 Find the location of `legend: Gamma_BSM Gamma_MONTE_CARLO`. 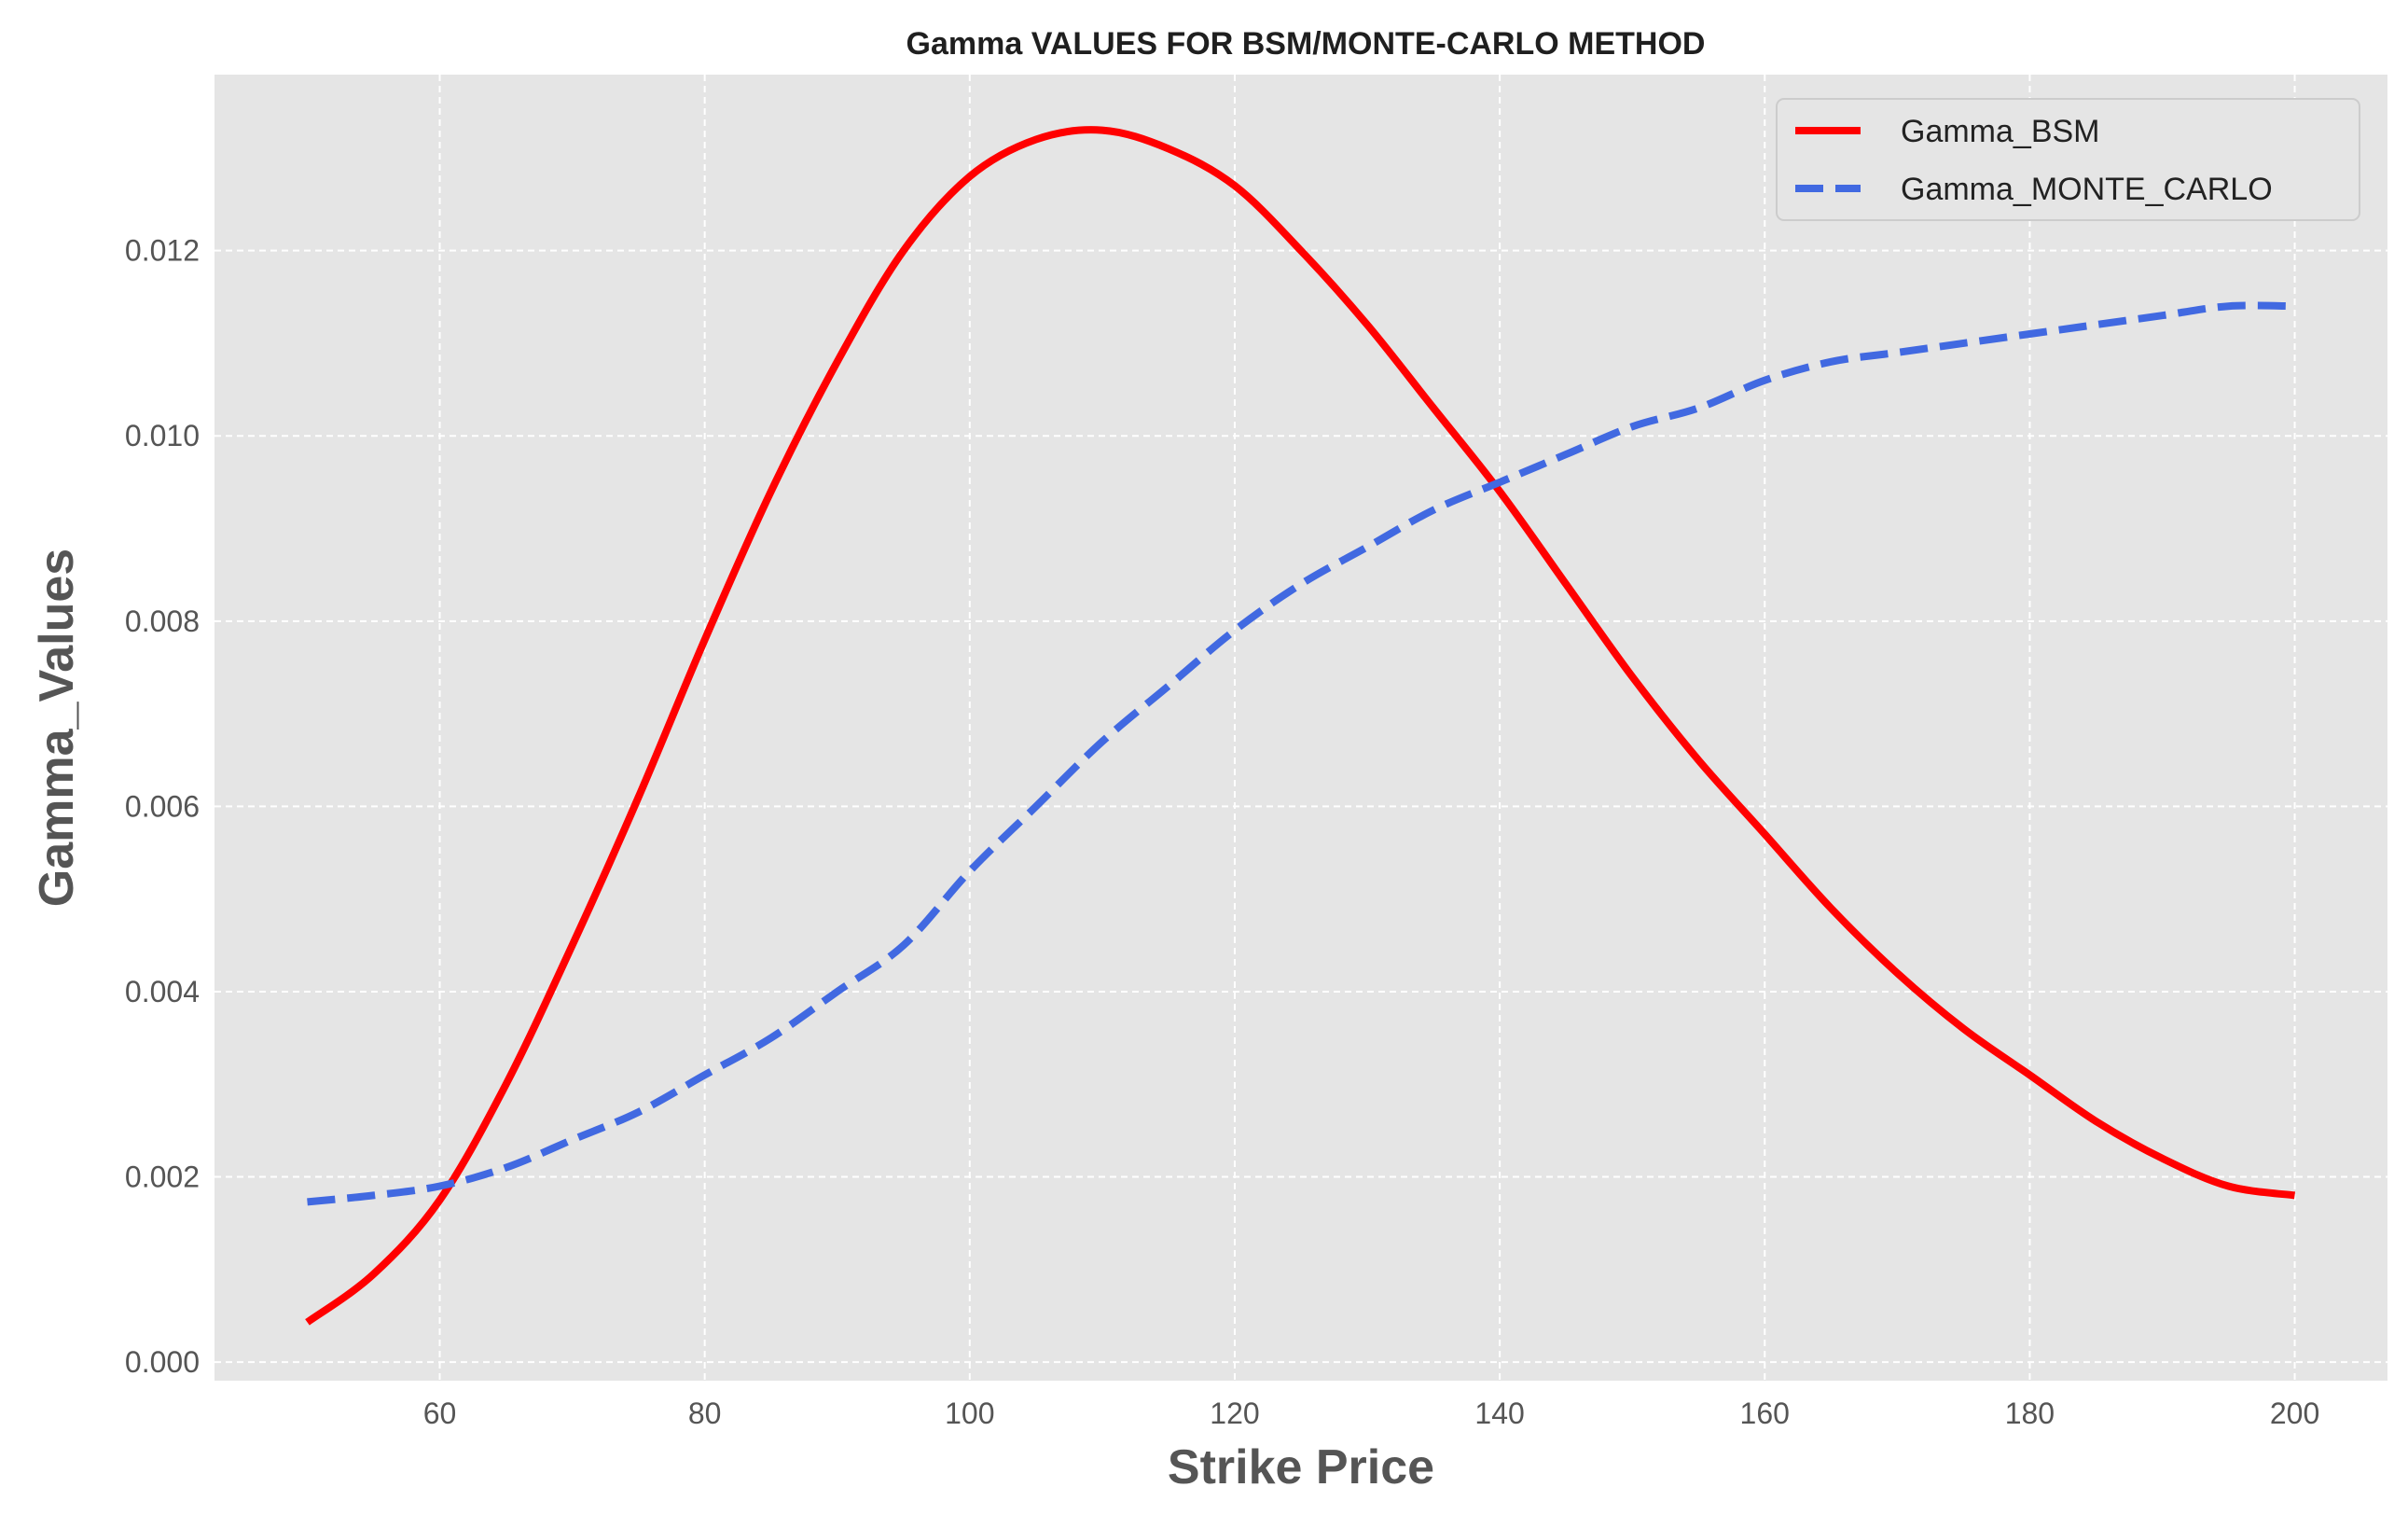

legend: Gamma_BSM Gamma_MONTE_CARLO is located at coordinates (2068, 159).